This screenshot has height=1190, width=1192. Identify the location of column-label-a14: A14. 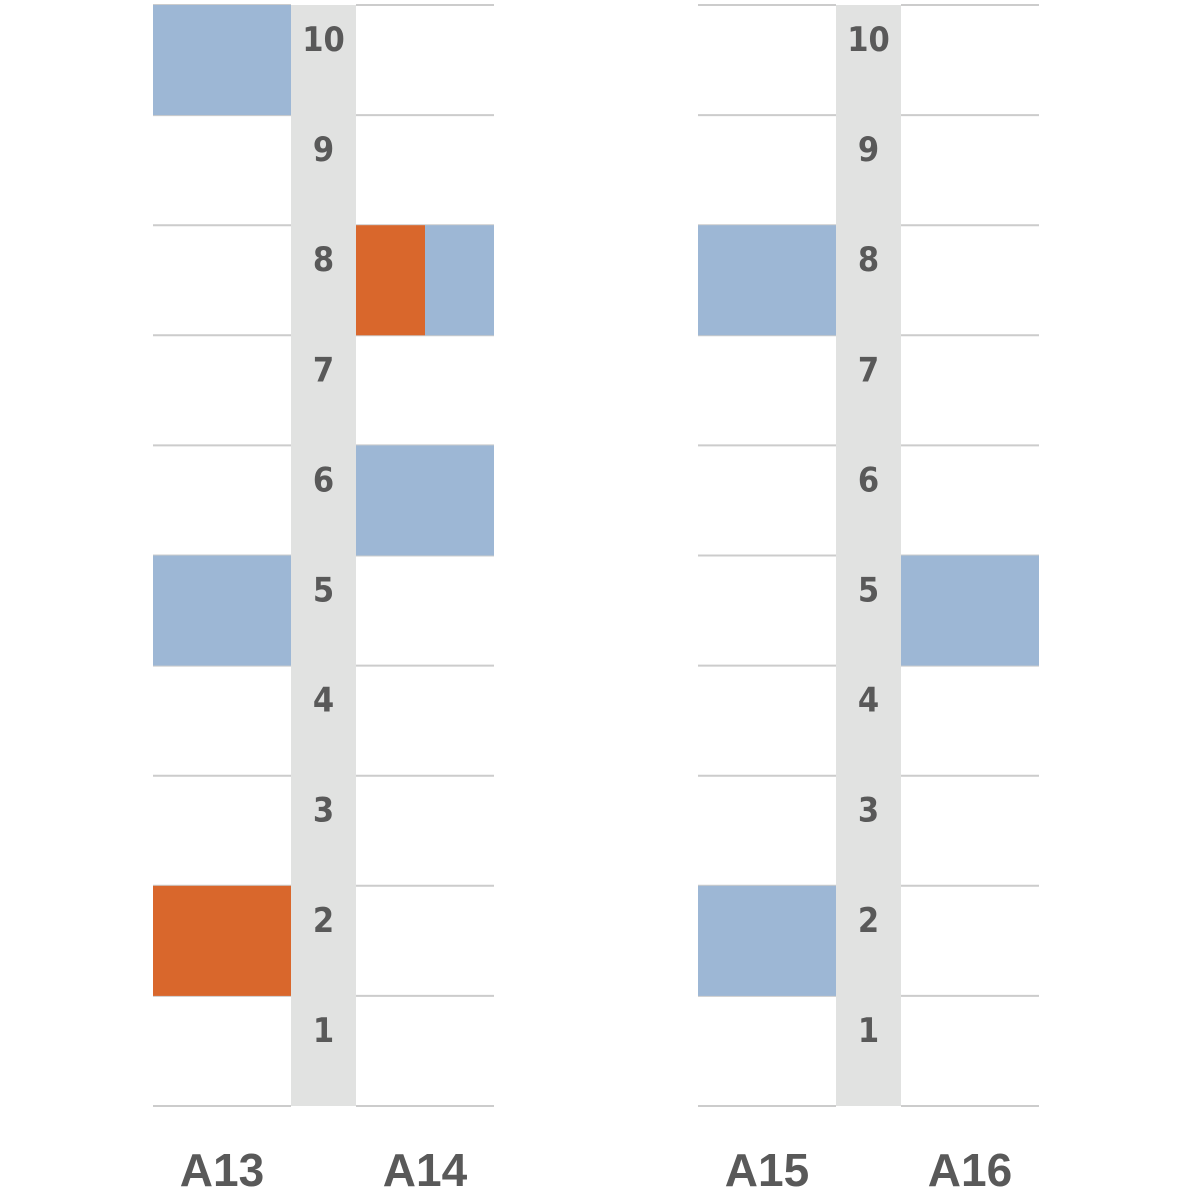
(425, 1167).